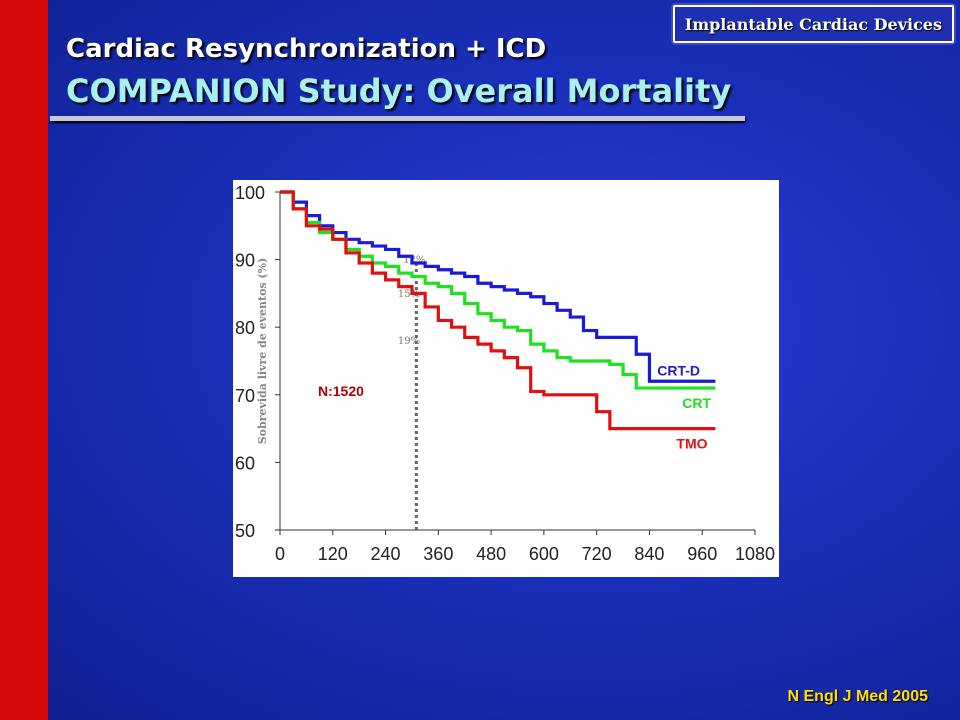 The height and width of the screenshot is (720, 960). I want to click on y-tick-label: 100, so click(250, 193).